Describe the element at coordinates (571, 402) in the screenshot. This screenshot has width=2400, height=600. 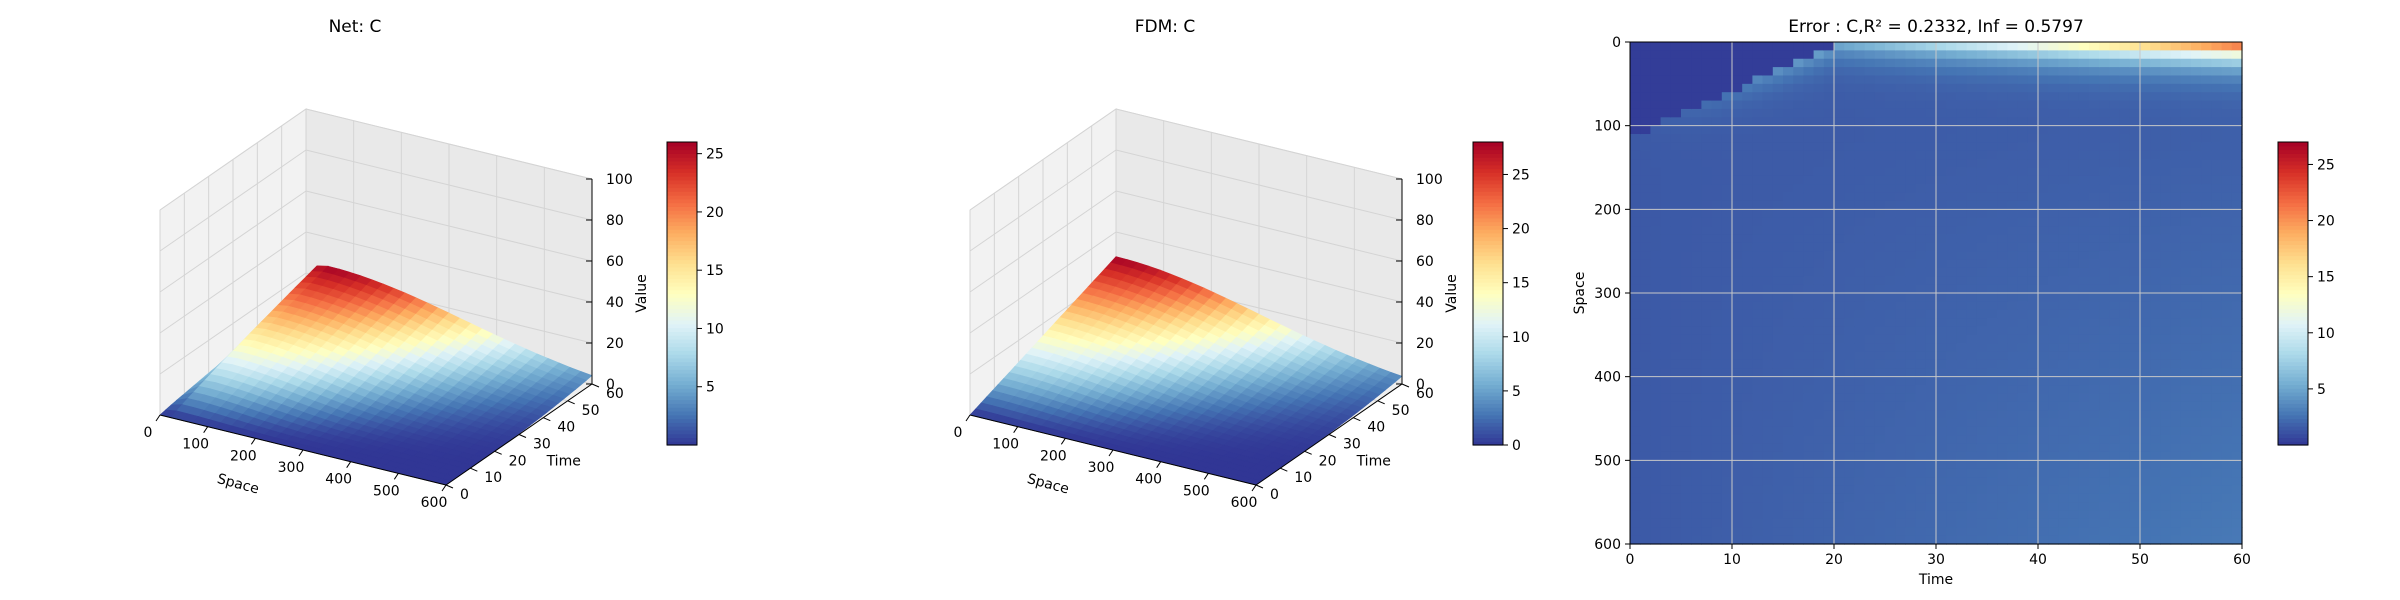
I see `y-tick` at that location.